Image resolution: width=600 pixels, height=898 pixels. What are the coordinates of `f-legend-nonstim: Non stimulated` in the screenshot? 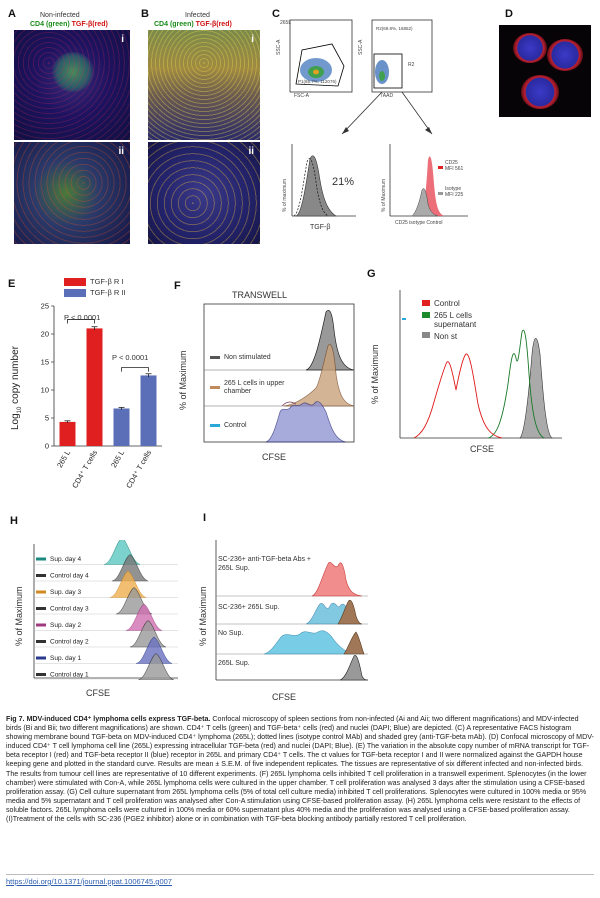 It's located at (247, 357).